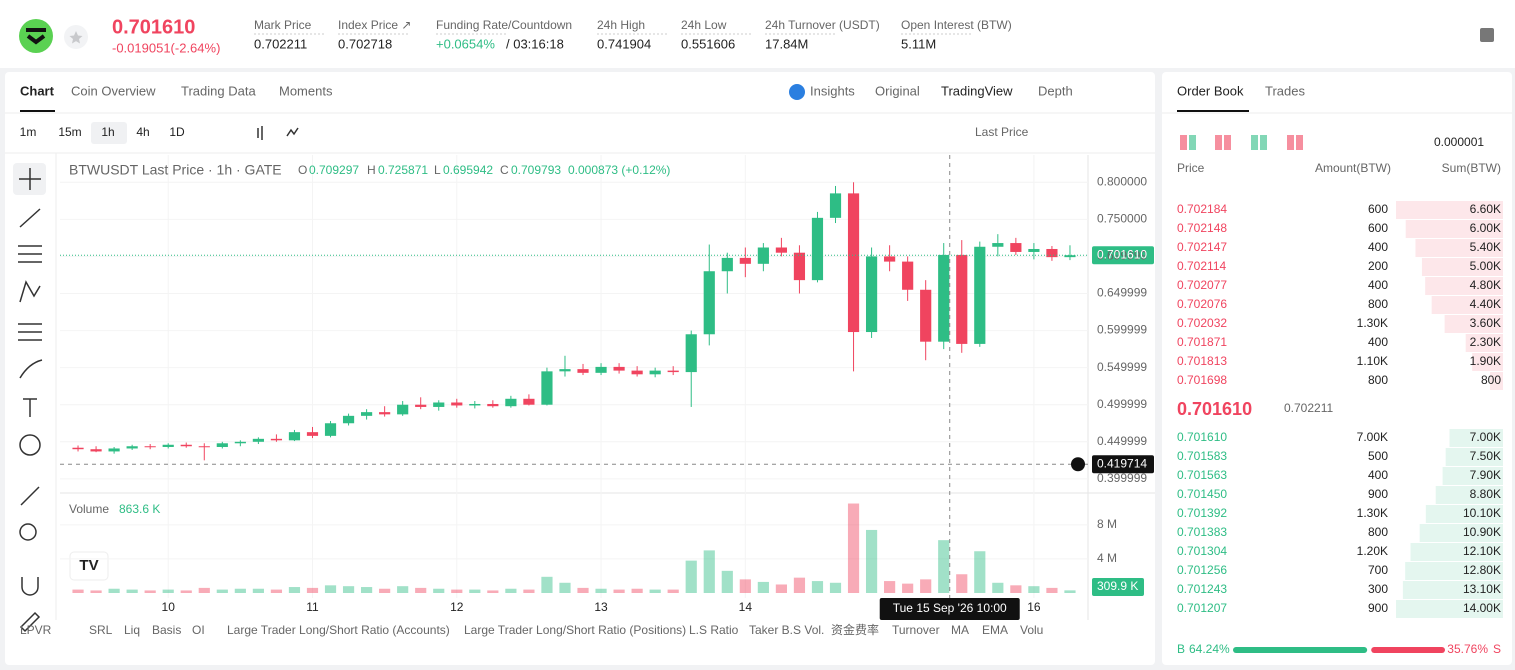  What do you see at coordinates (1482, 570) in the screenshot?
I see `ob-sum: 12.80K` at bounding box center [1482, 570].